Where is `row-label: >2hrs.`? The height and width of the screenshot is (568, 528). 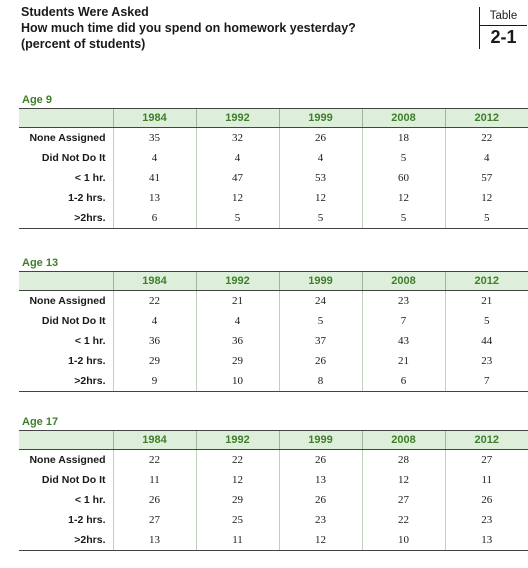 row-label: >2hrs. is located at coordinates (66, 381).